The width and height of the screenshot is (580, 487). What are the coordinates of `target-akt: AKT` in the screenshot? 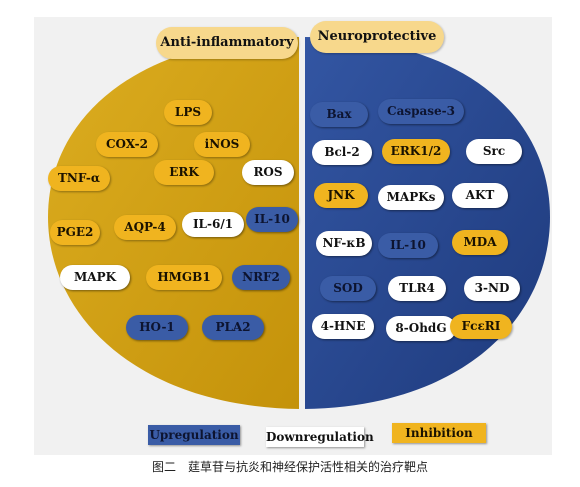 It's located at (480, 195).